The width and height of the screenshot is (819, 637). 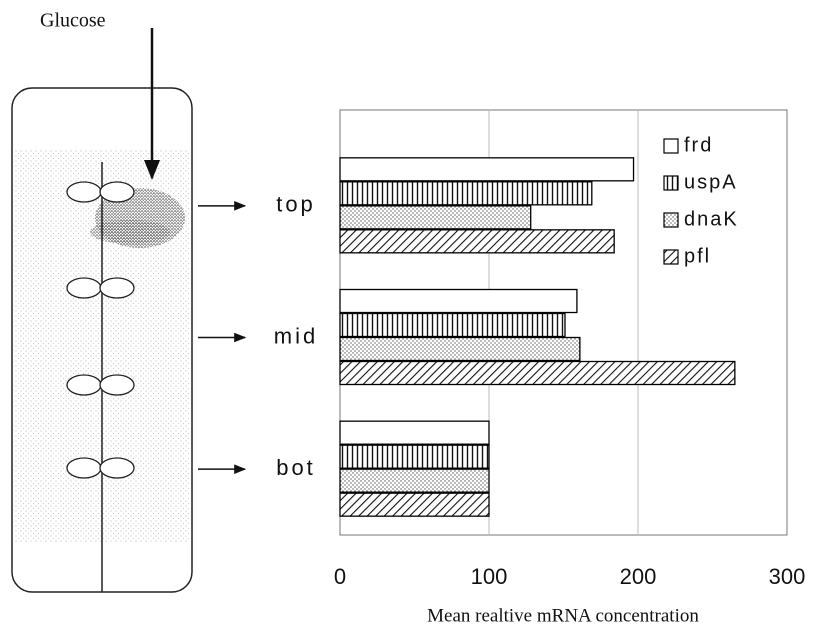 What do you see at coordinates (698, 145) in the screenshot?
I see `legend-label: frd` at bounding box center [698, 145].